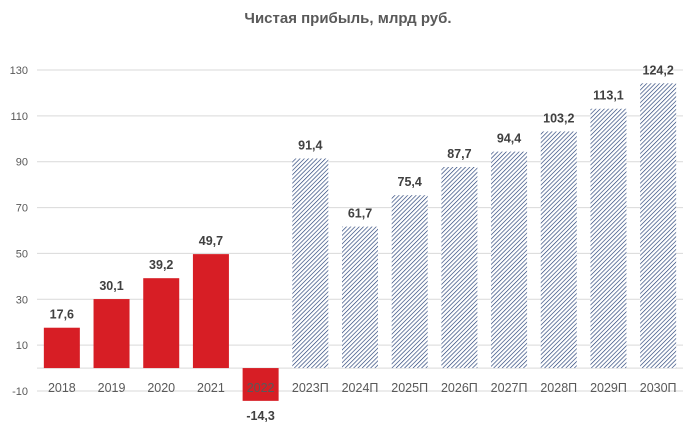 The image size is (696, 429). What do you see at coordinates (62, 315) in the screenshot?
I see `data-label: 17,6` at bounding box center [62, 315].